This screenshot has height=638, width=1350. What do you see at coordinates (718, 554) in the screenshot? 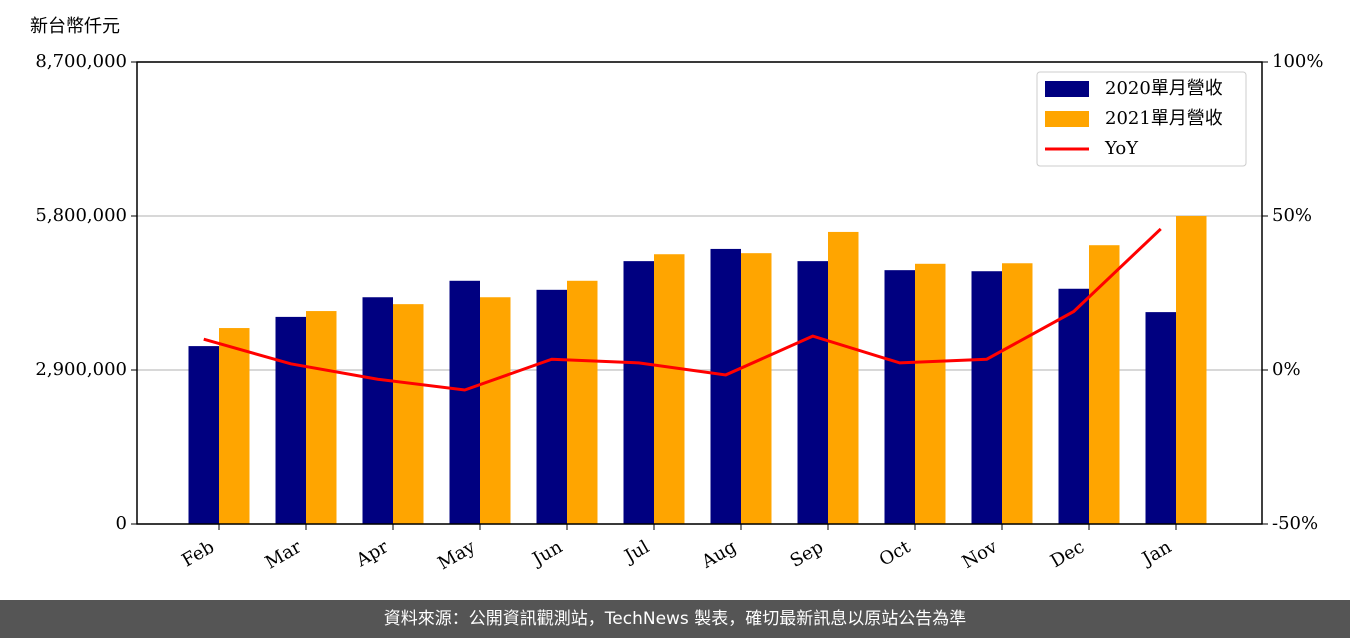
I see `x-tick-label: Aug` at bounding box center [718, 554].